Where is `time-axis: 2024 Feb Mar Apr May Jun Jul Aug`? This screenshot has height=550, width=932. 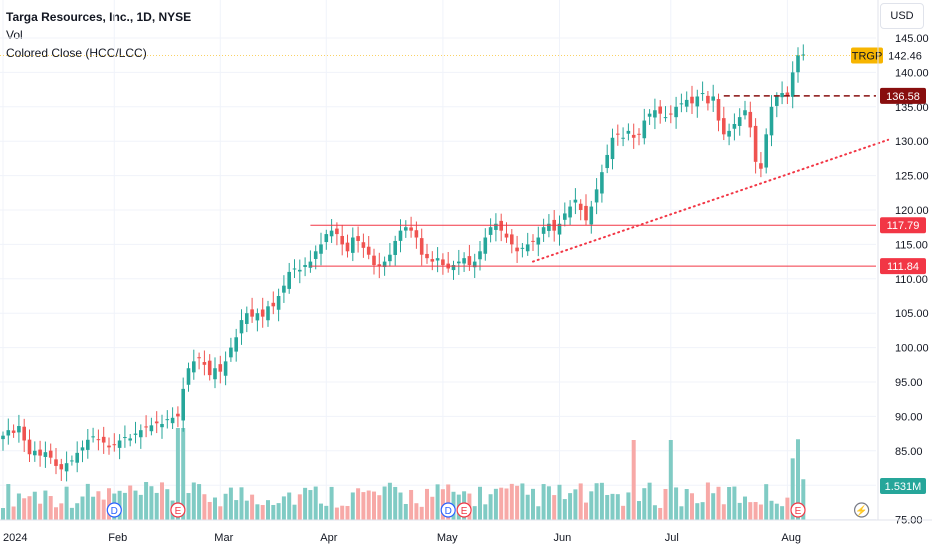 time-axis: 2024 Feb Mar Apr May Jun Jul Aug is located at coordinates (402, 538).